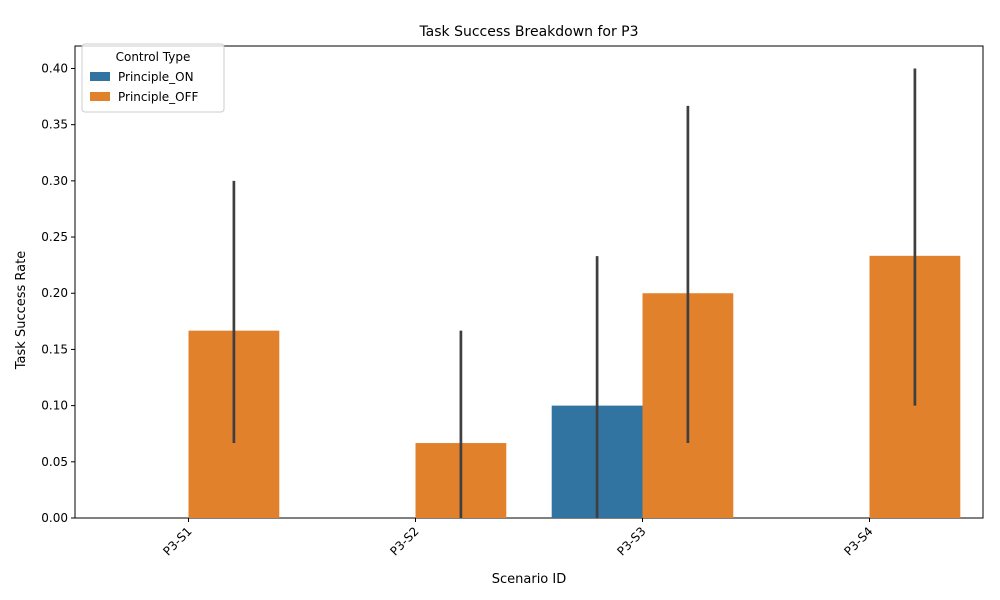 This screenshot has height=600, width=1000. Describe the element at coordinates (54, 406) in the screenshot. I see `y-tick-label: 0.10` at that location.